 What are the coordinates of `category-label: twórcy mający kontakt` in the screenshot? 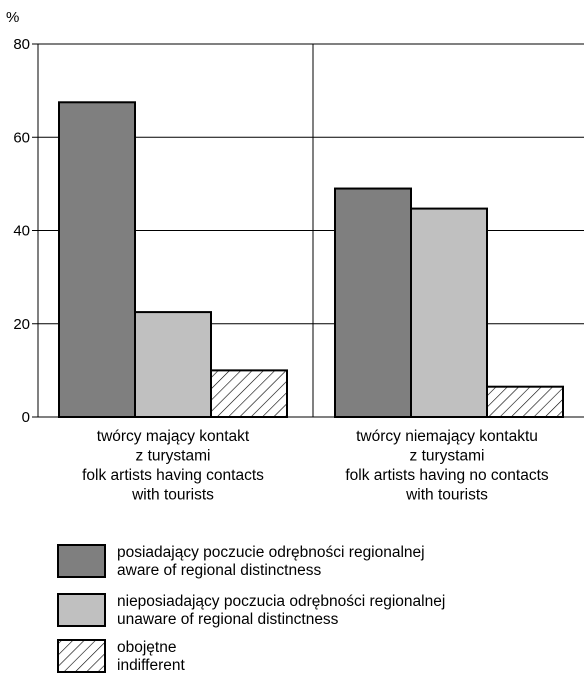 It's located at (173, 436).